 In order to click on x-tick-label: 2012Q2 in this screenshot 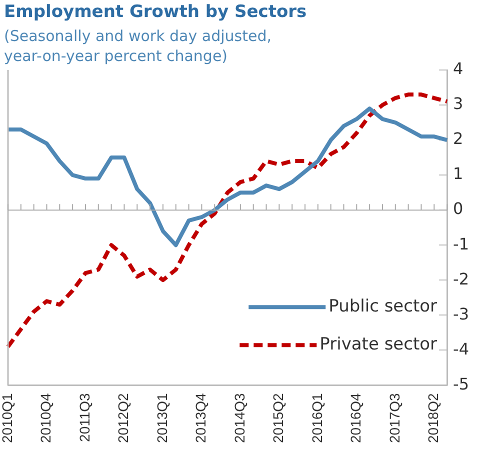, I will do `click(123, 418)`.